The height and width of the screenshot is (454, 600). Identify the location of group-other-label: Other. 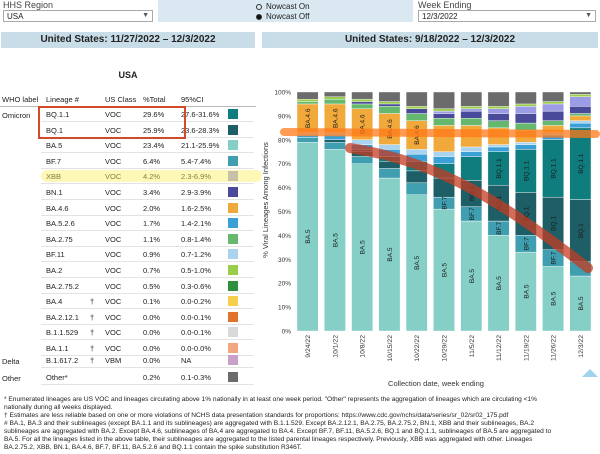
(11, 378).